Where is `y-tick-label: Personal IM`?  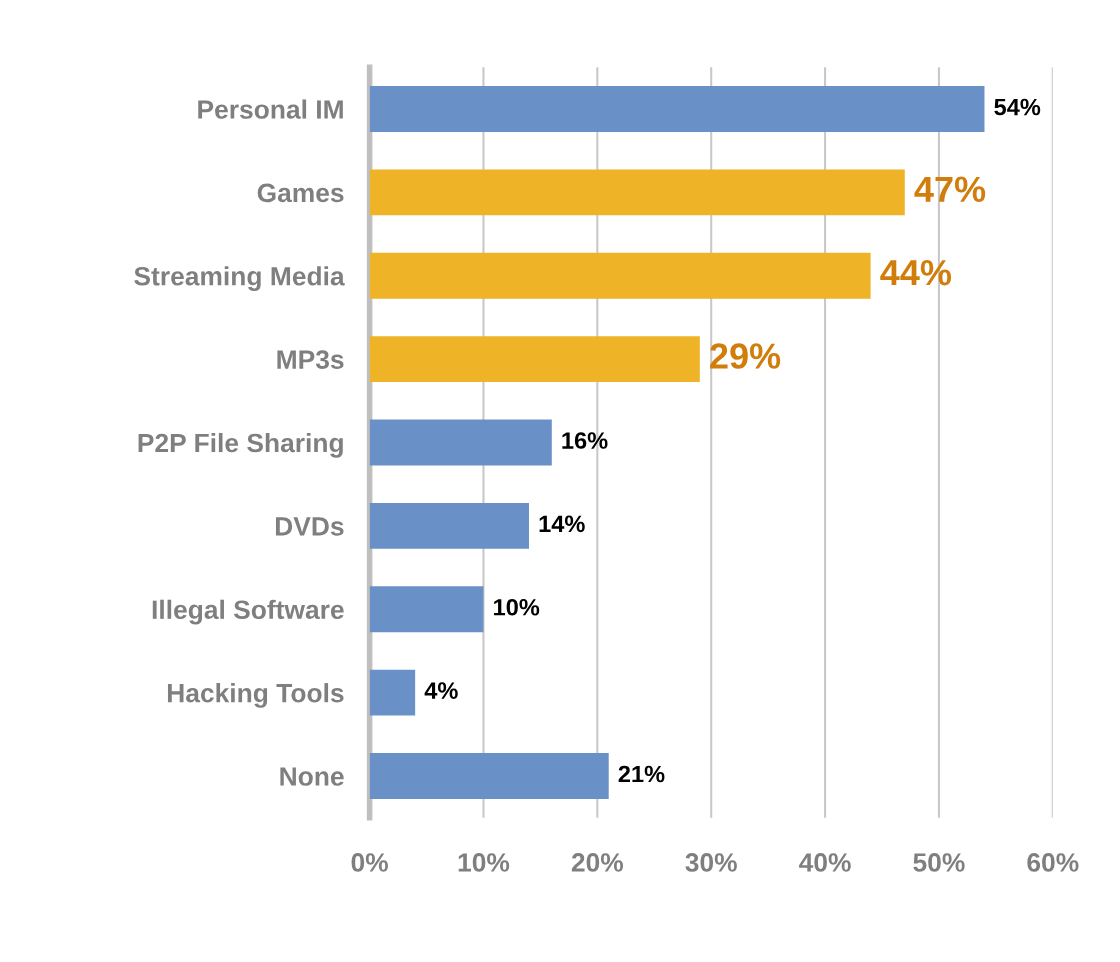 y-tick-label: Personal IM is located at coordinates (270, 109).